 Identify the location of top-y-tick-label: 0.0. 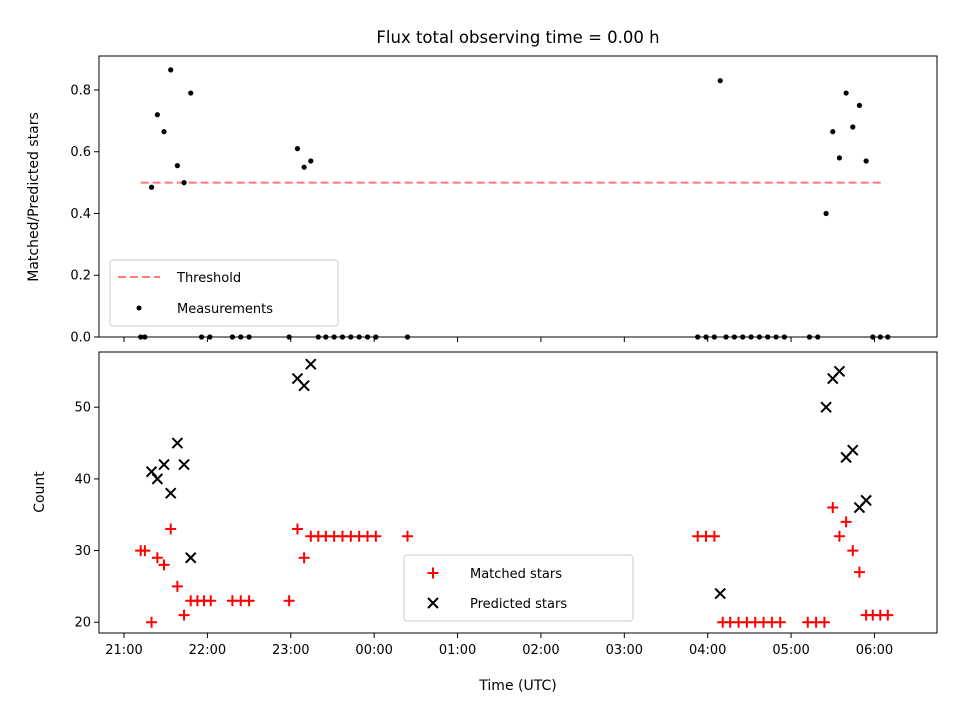
(80, 338).